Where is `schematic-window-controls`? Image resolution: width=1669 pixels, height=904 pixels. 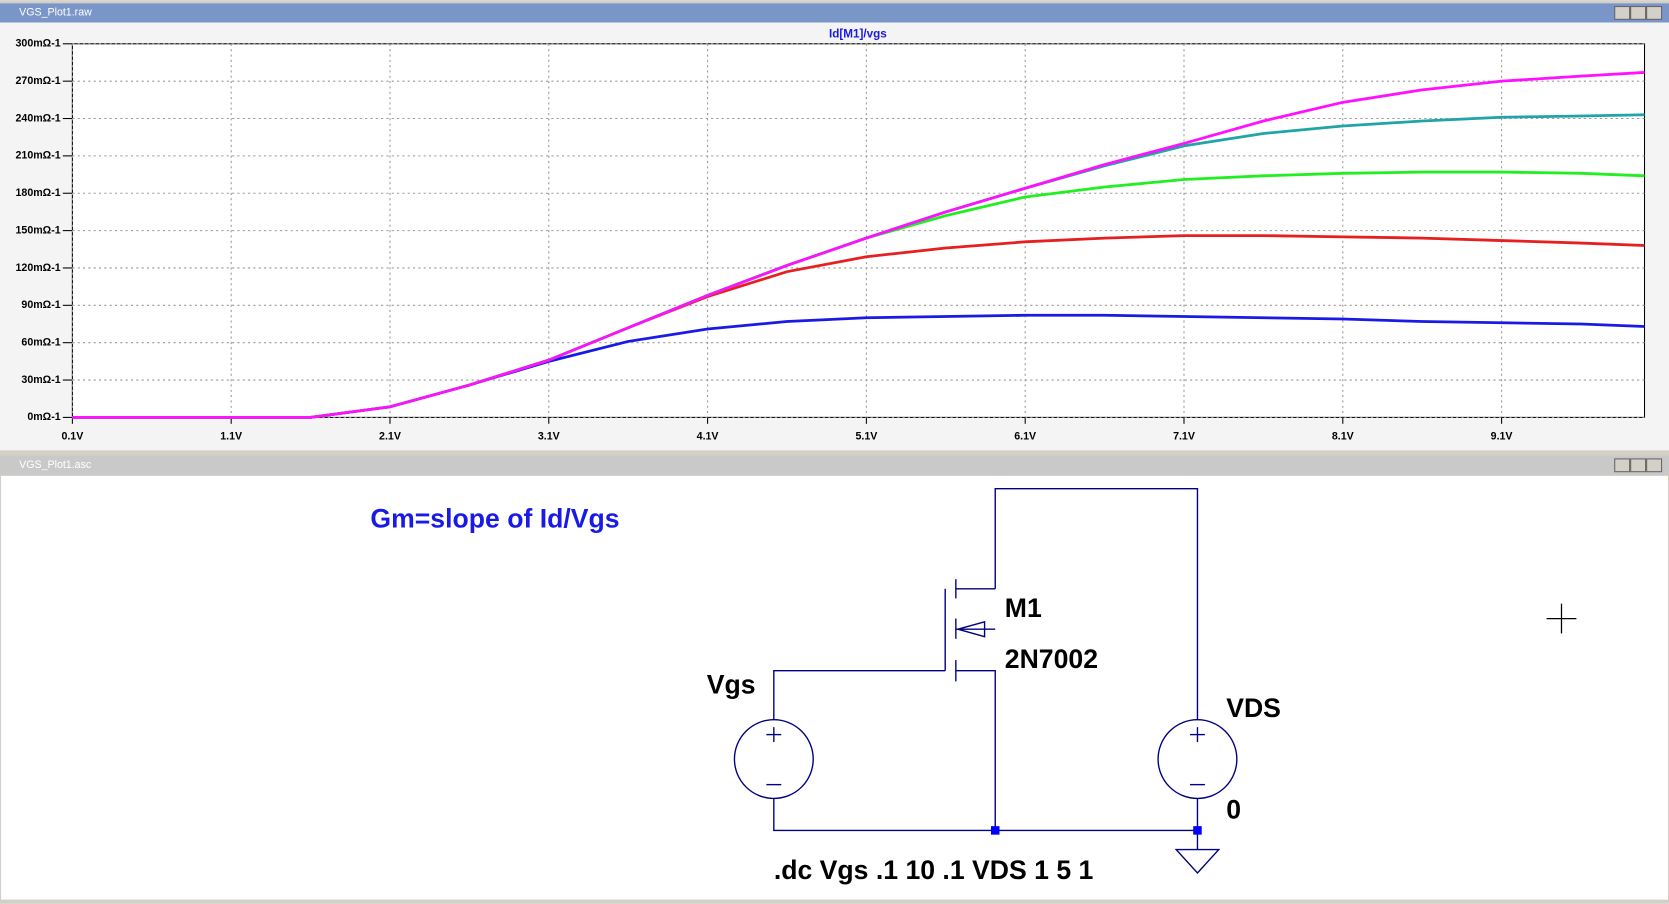
schematic-window-controls is located at coordinates (1638, 465).